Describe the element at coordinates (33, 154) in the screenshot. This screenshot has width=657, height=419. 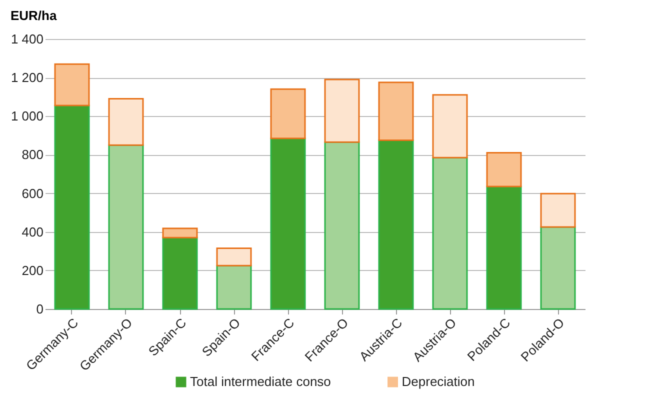
I see `y-tick-label: 800` at that location.